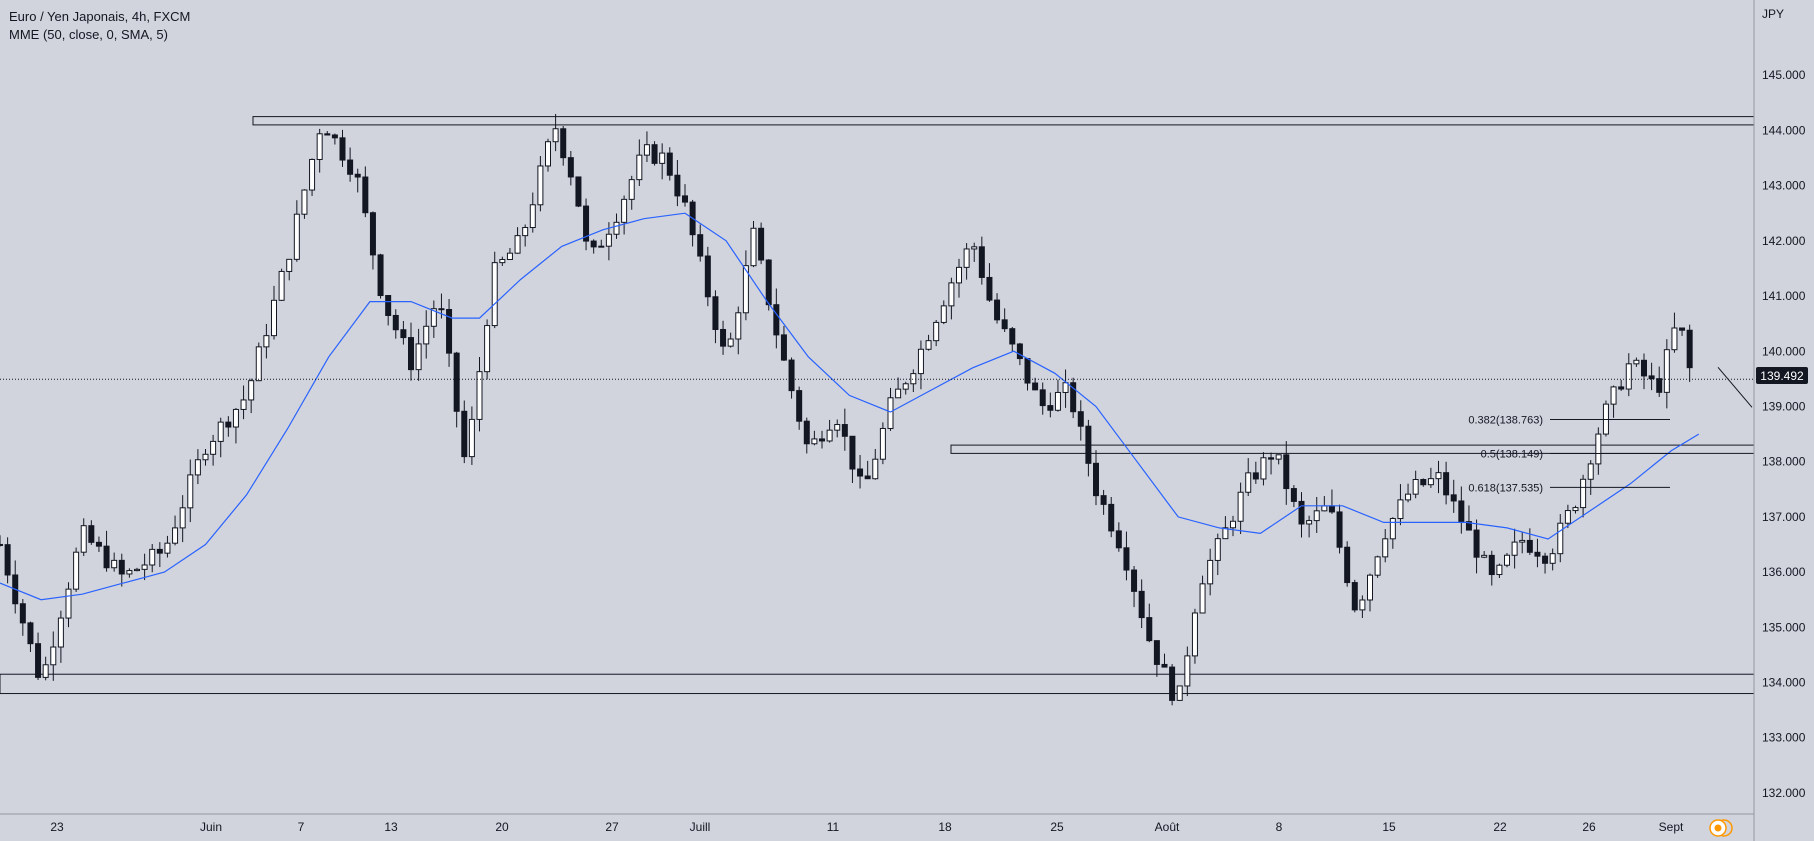 This screenshot has width=1814, height=841. What do you see at coordinates (1505, 421) in the screenshot?
I see `fib-label: 0.382(138.763)` at bounding box center [1505, 421].